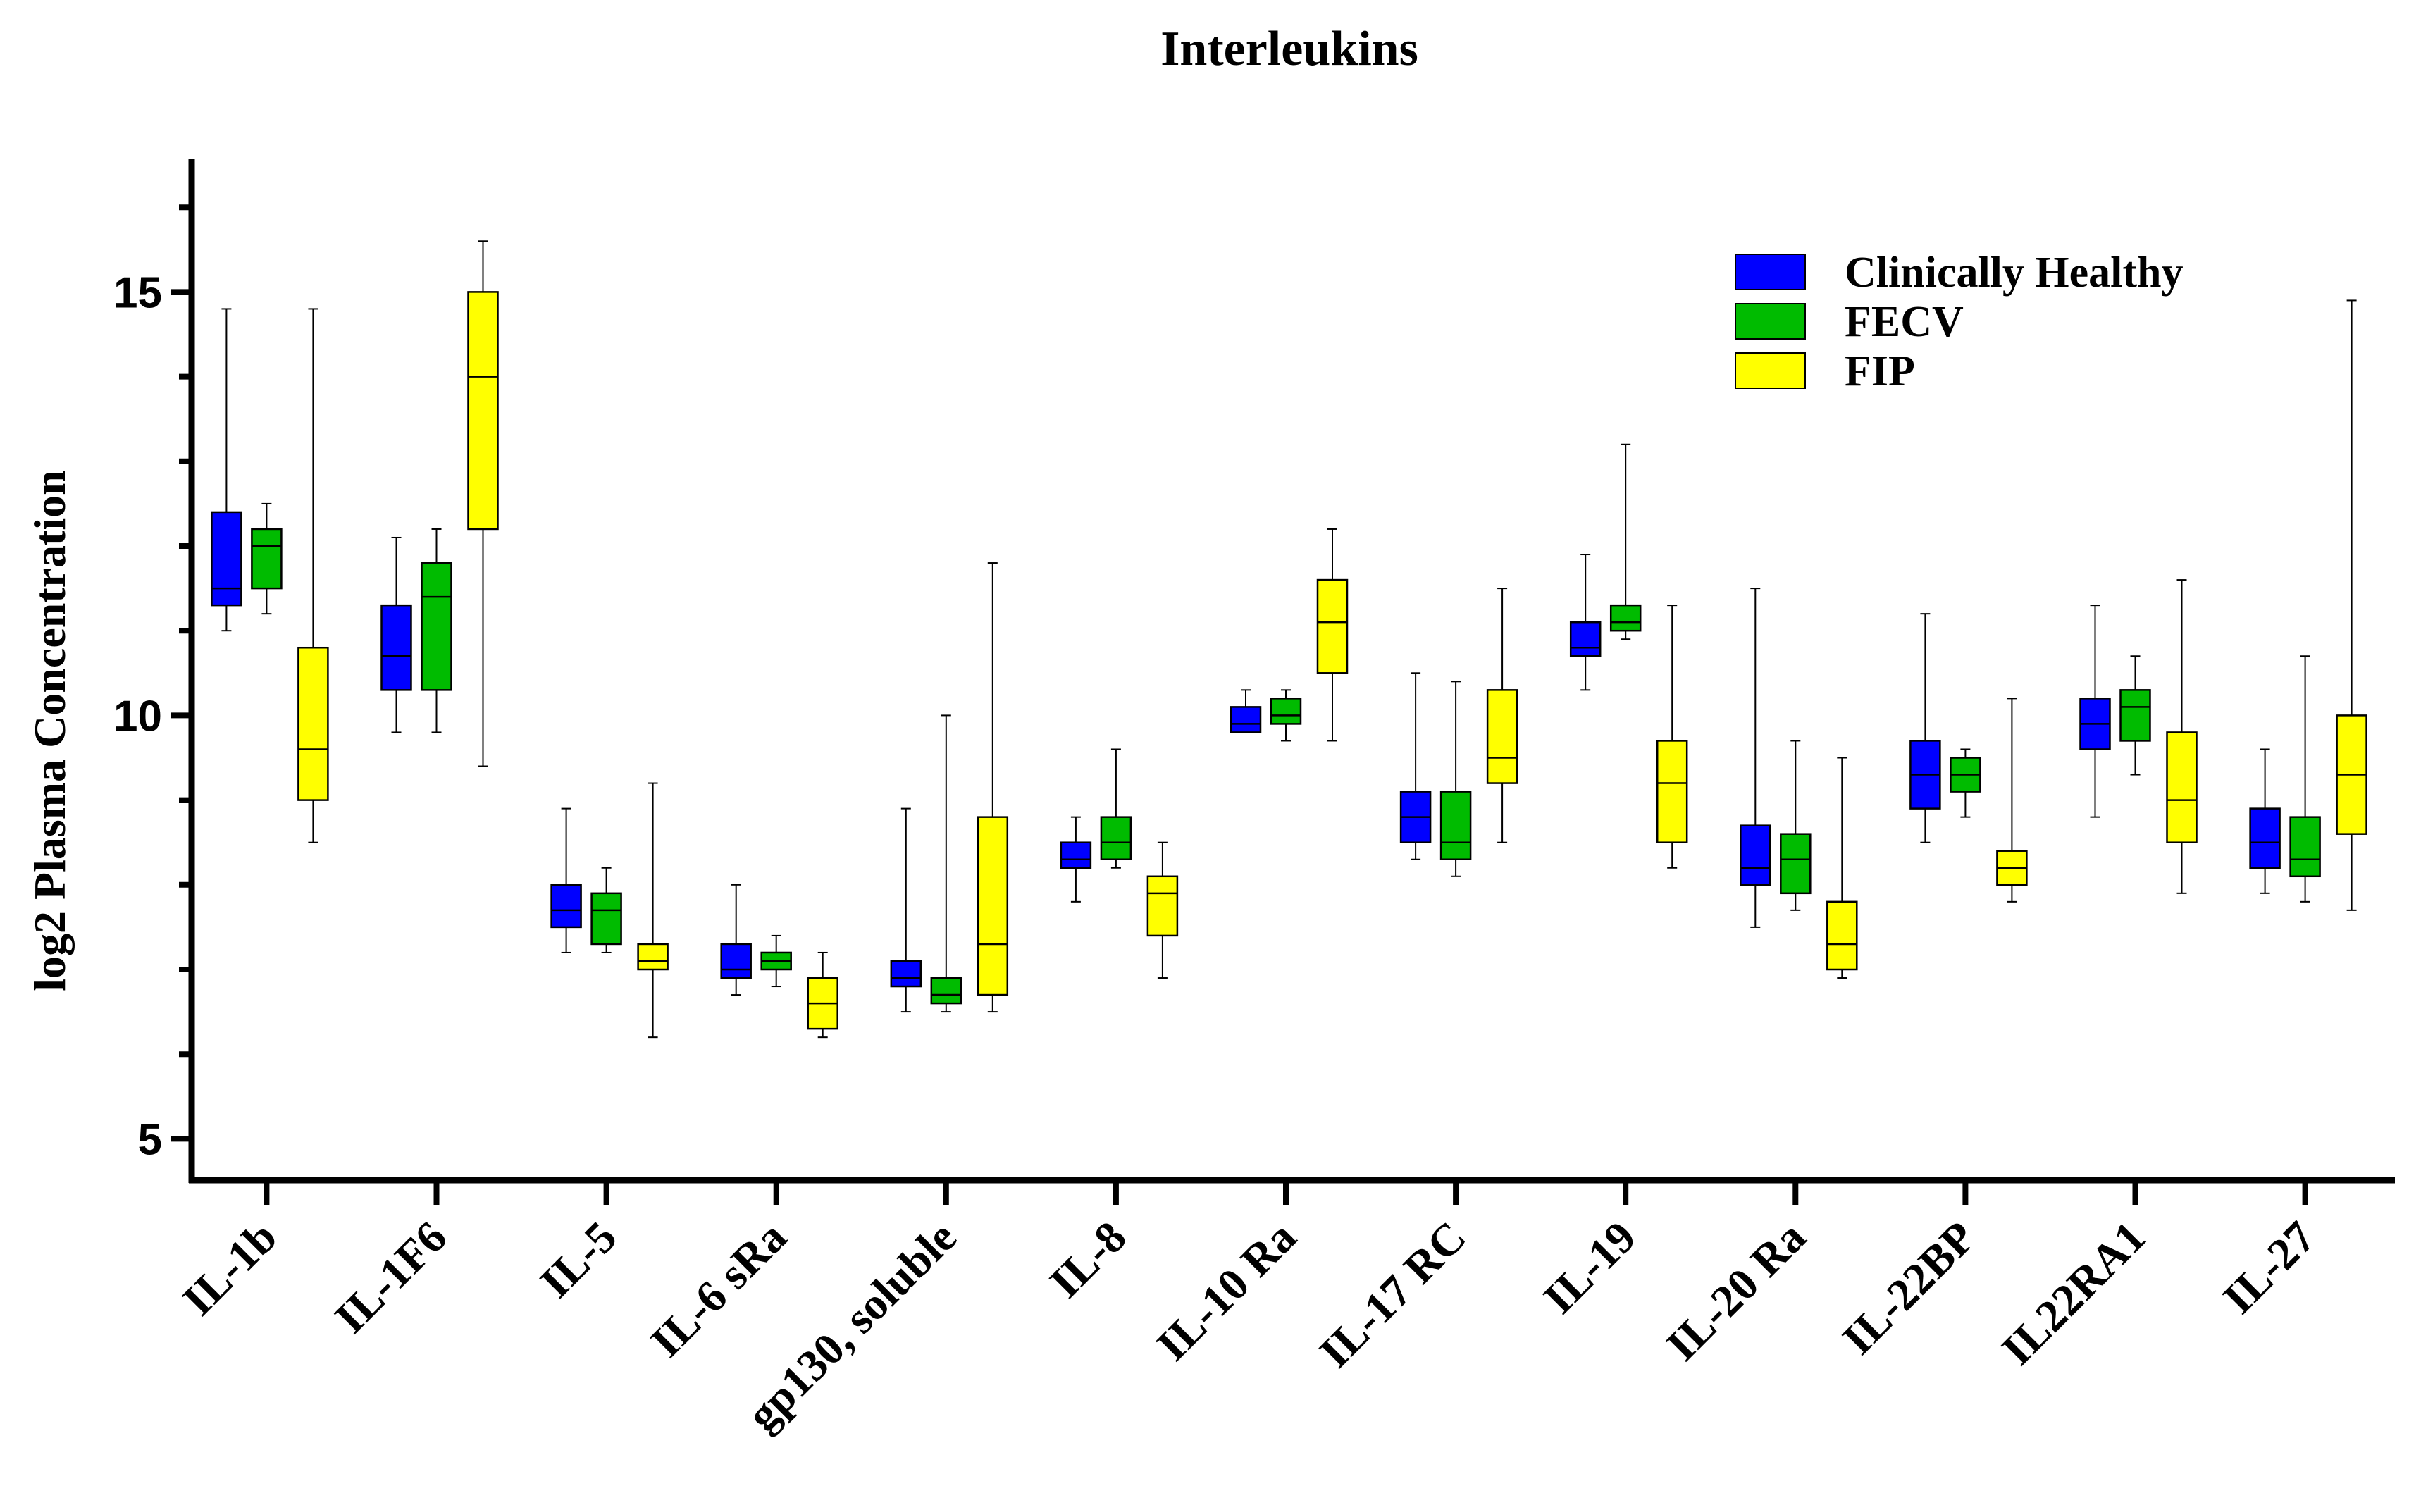 This screenshot has height=1512, width=2409. I want to click on category-label: IL-10 Ra, so click(1227, 1291).